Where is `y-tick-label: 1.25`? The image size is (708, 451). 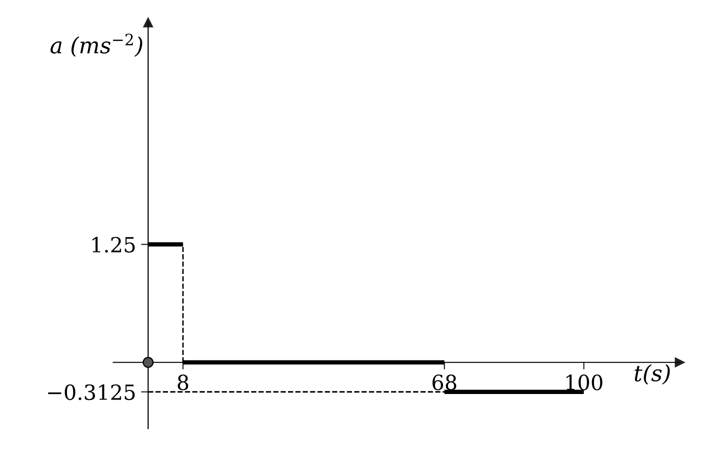 y-tick-label: 1.25 is located at coordinates (113, 244).